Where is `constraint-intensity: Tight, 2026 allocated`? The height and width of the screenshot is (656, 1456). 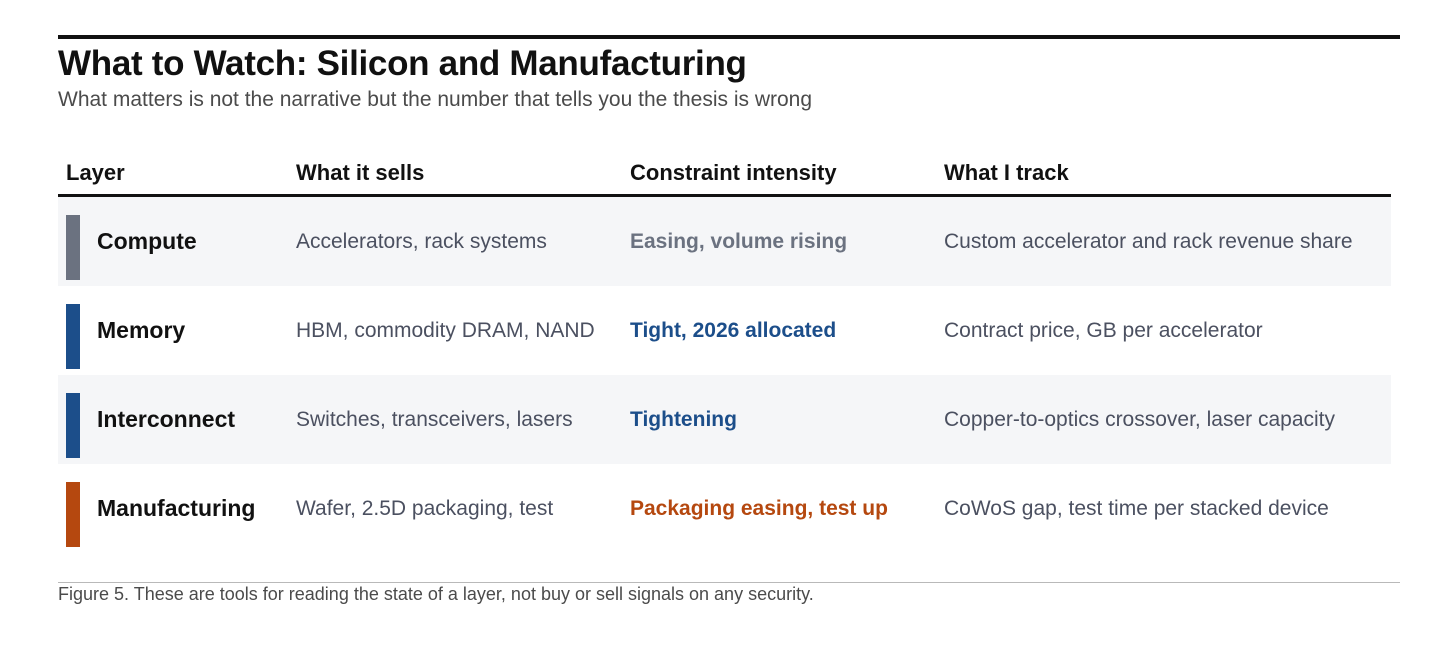 constraint-intensity: Tight, 2026 allocated is located at coordinates (733, 330).